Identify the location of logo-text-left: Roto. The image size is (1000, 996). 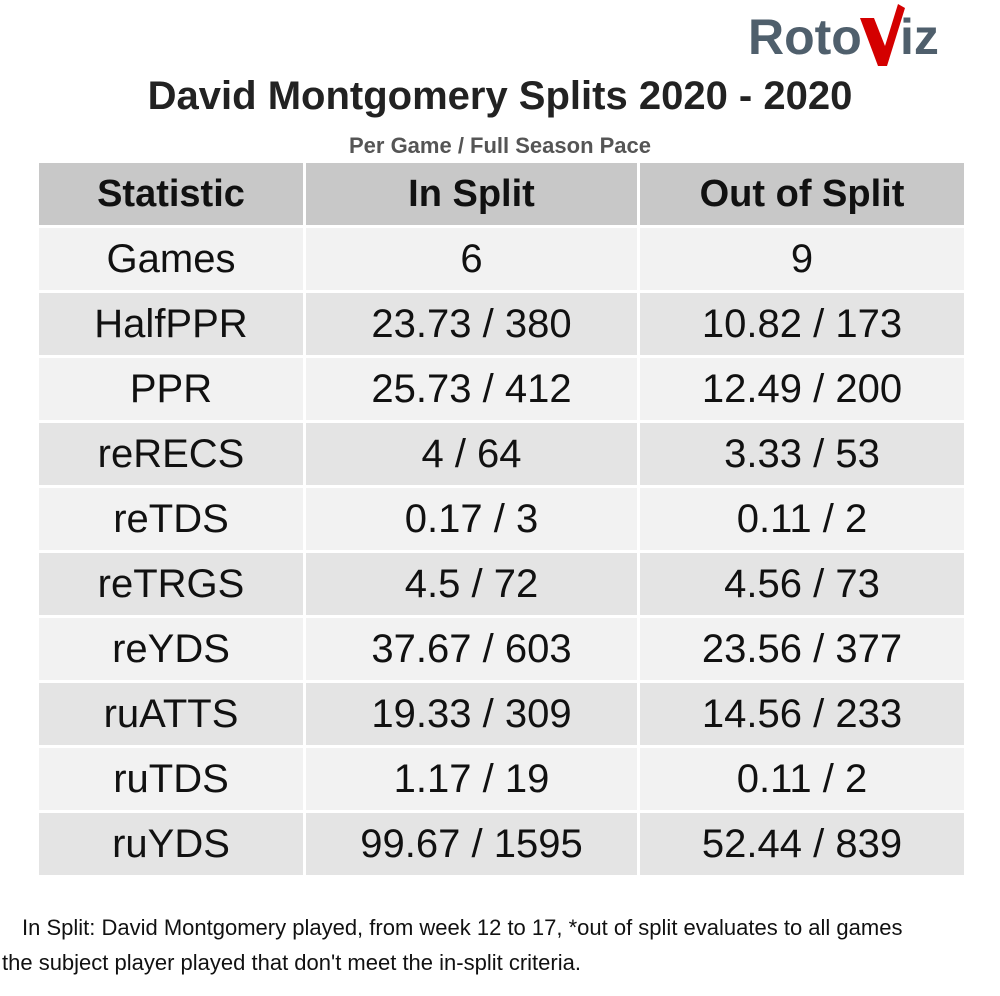
(805, 37).